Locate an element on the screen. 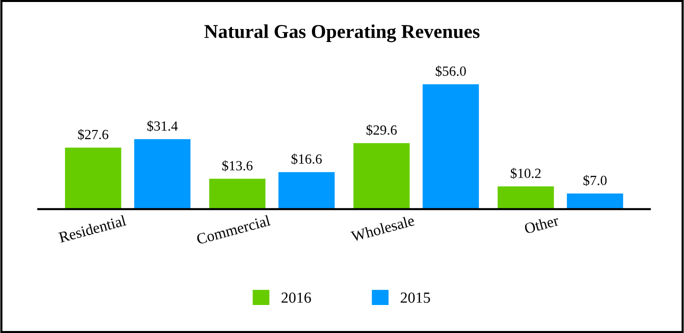 Image resolution: width=684 pixels, height=333 pixels. data-label: $13.6 is located at coordinates (237, 166).